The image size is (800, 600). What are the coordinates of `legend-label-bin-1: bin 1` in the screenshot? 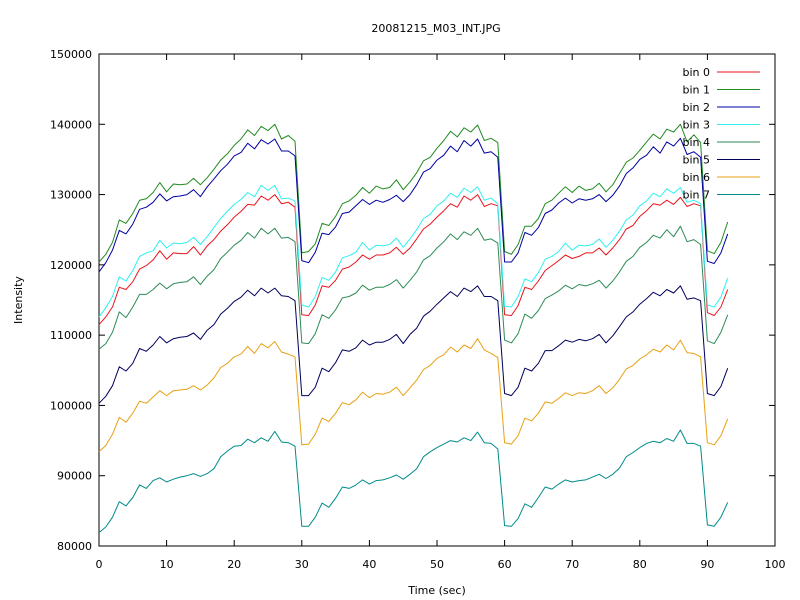 It's located at (696, 90).